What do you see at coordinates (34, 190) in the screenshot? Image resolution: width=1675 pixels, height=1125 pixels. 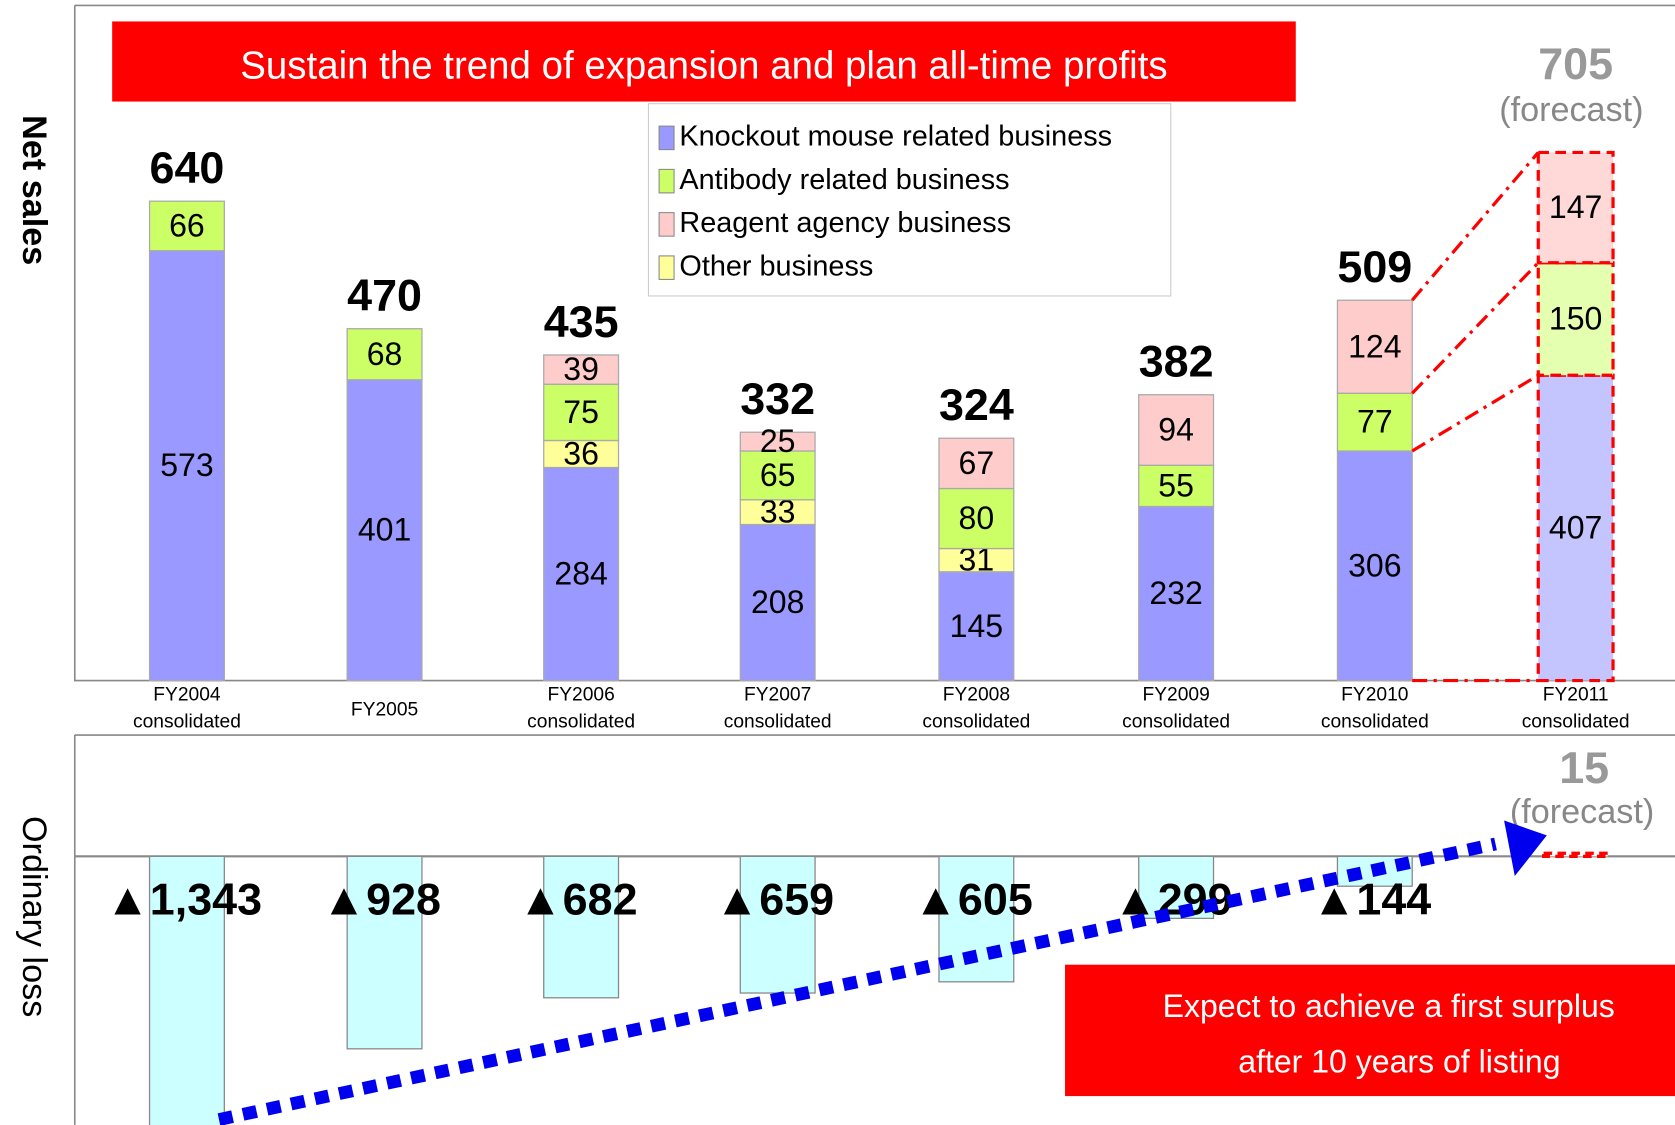 I see `y-axis-label: Net sales` at bounding box center [34, 190].